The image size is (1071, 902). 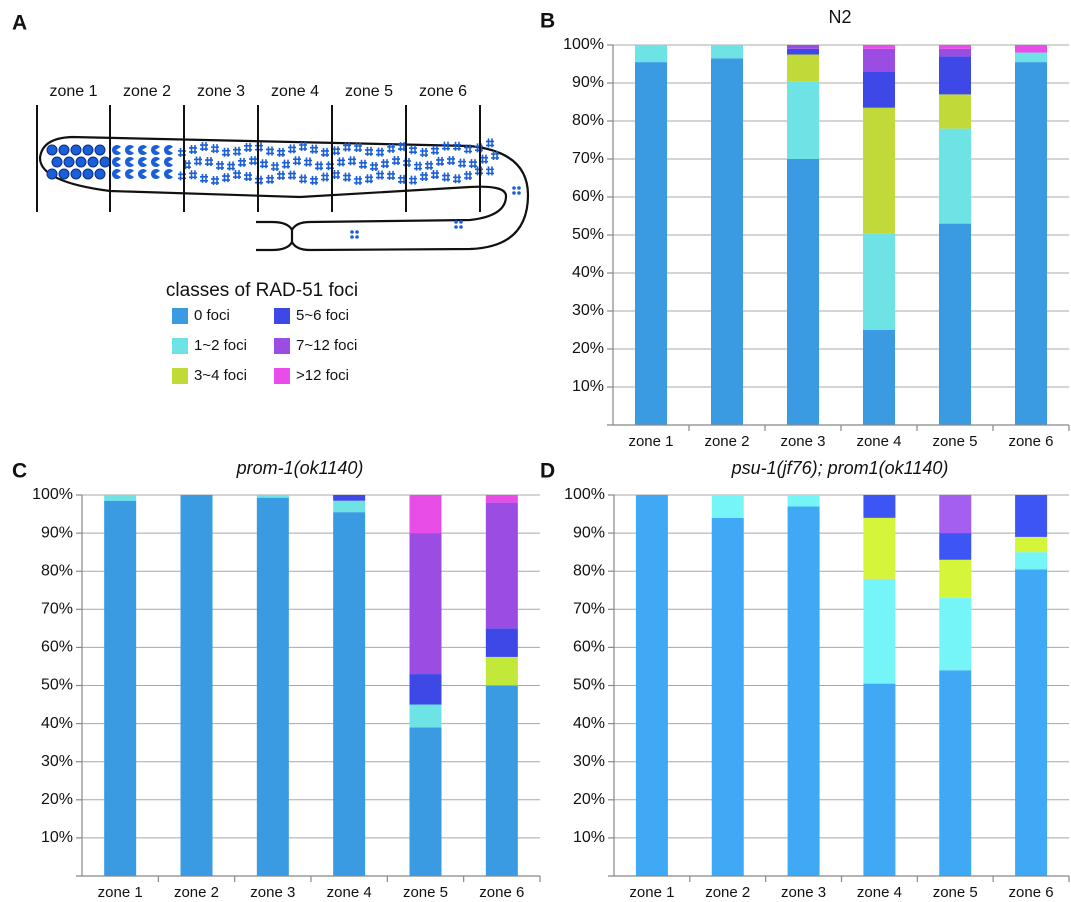 I want to click on legend-label: >12 foci, so click(x=322, y=375).